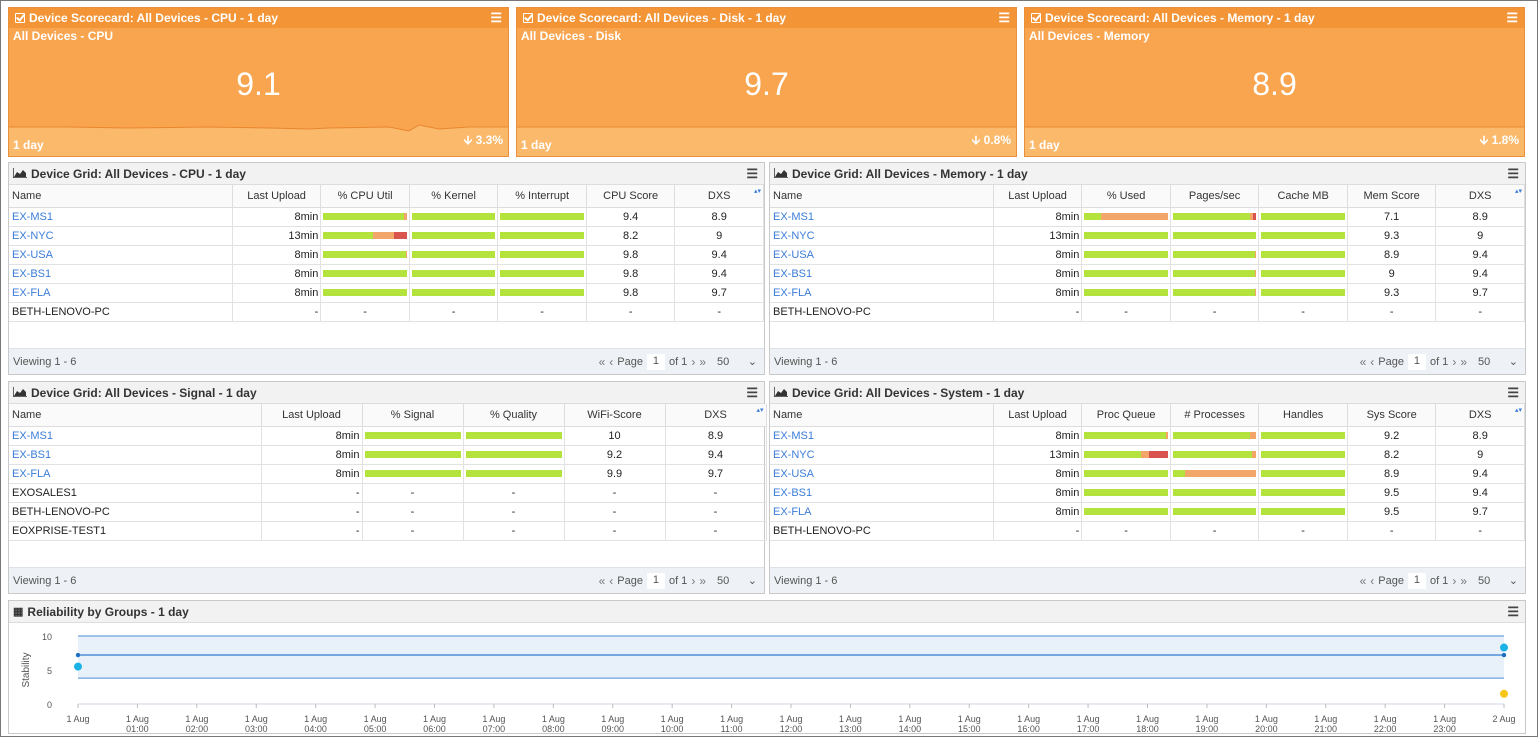  I want to click on table-row: EX-BS1 8min 9 9.4, so click(1147, 274).